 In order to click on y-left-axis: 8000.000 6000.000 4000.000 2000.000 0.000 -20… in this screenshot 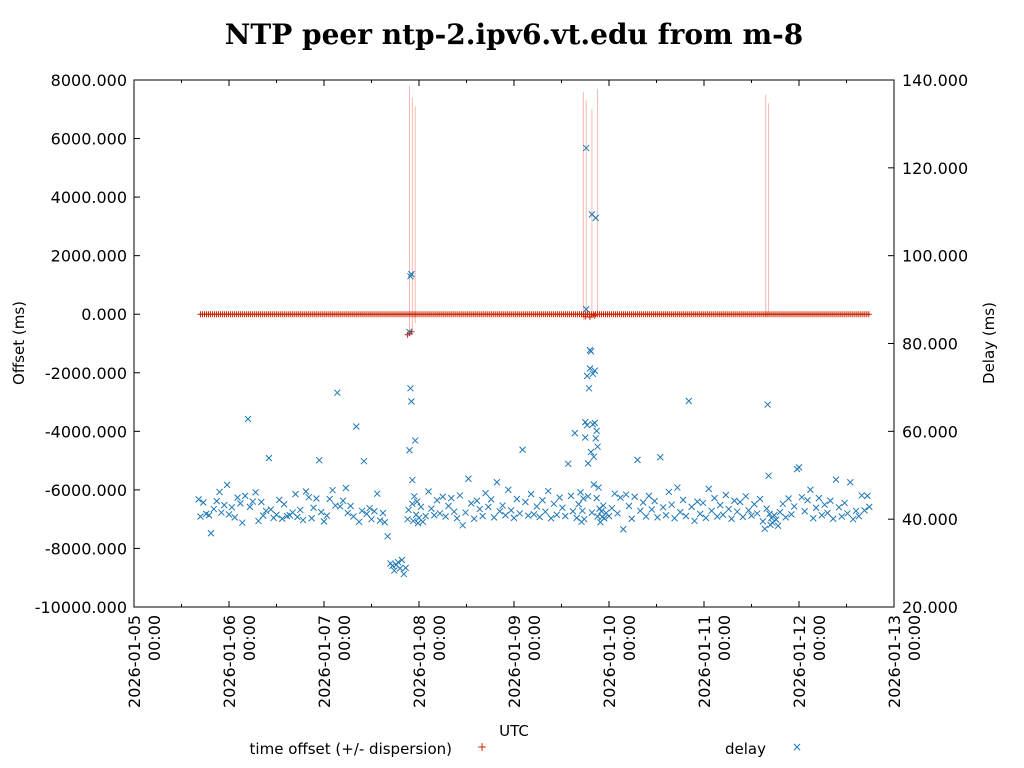, I will do `click(87, 344)`.